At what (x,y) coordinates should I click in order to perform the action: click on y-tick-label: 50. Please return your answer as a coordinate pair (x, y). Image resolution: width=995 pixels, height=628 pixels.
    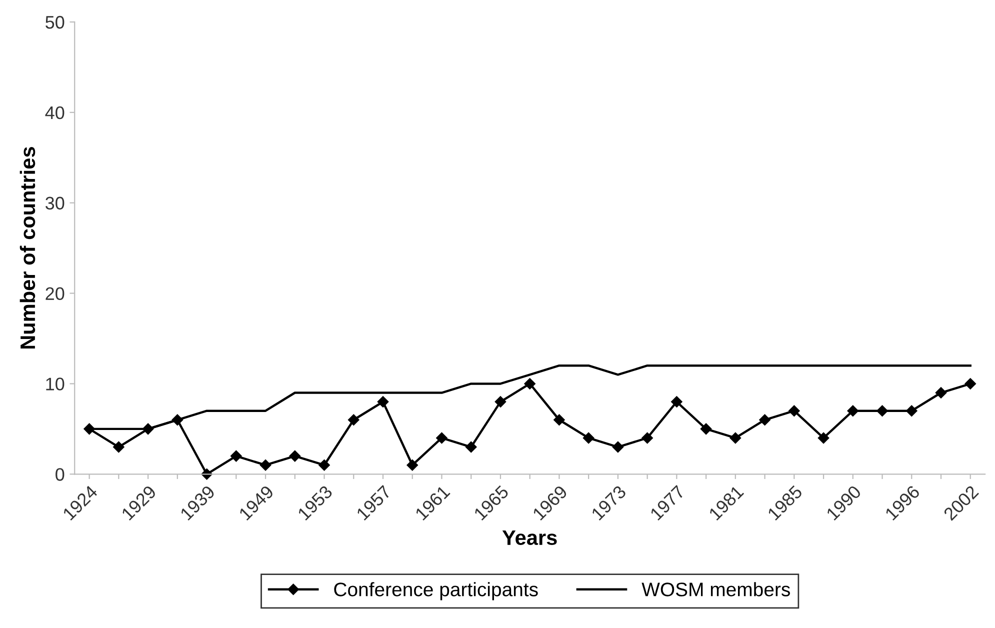
    Looking at the image, I should click on (55, 22).